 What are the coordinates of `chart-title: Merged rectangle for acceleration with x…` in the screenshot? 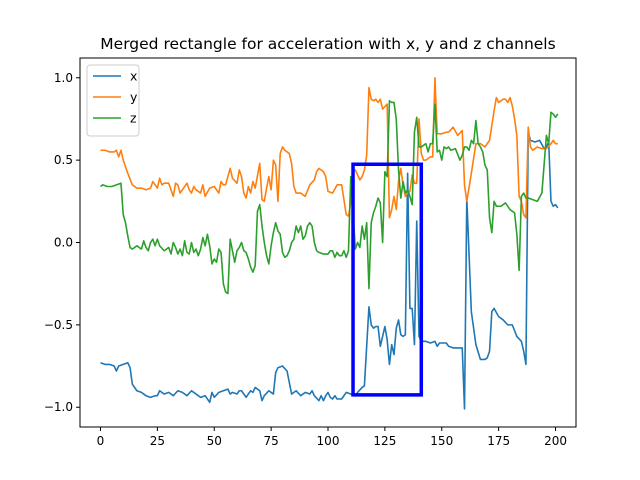 It's located at (327, 44).